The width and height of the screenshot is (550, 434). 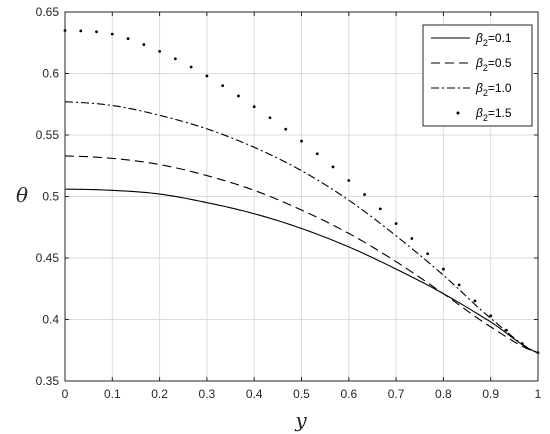 I want to click on legend-label-value: =0.1, so click(x=500, y=38).